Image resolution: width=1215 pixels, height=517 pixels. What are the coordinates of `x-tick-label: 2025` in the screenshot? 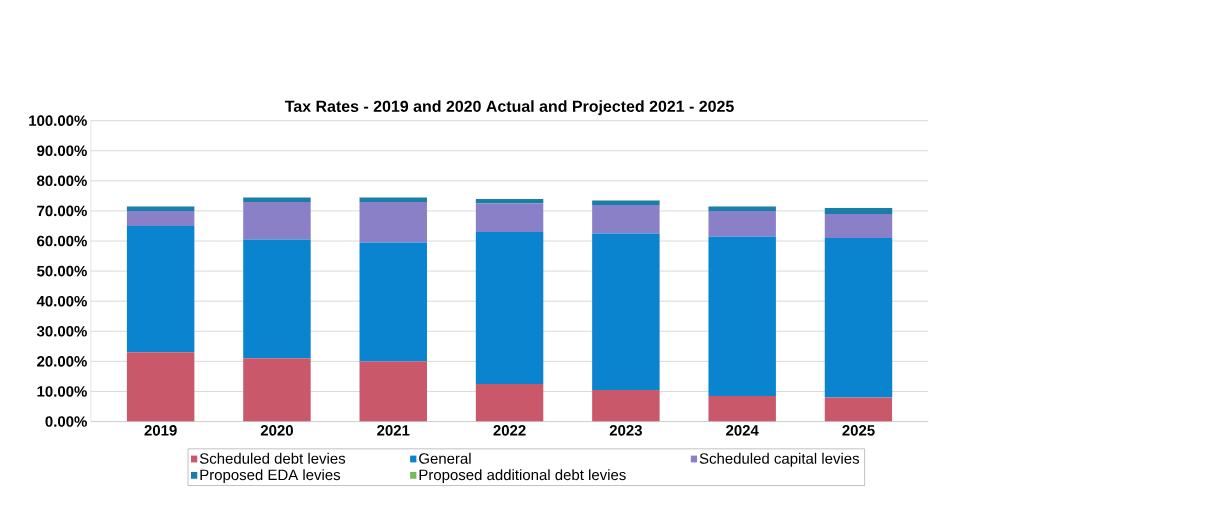 It's located at (858, 430).